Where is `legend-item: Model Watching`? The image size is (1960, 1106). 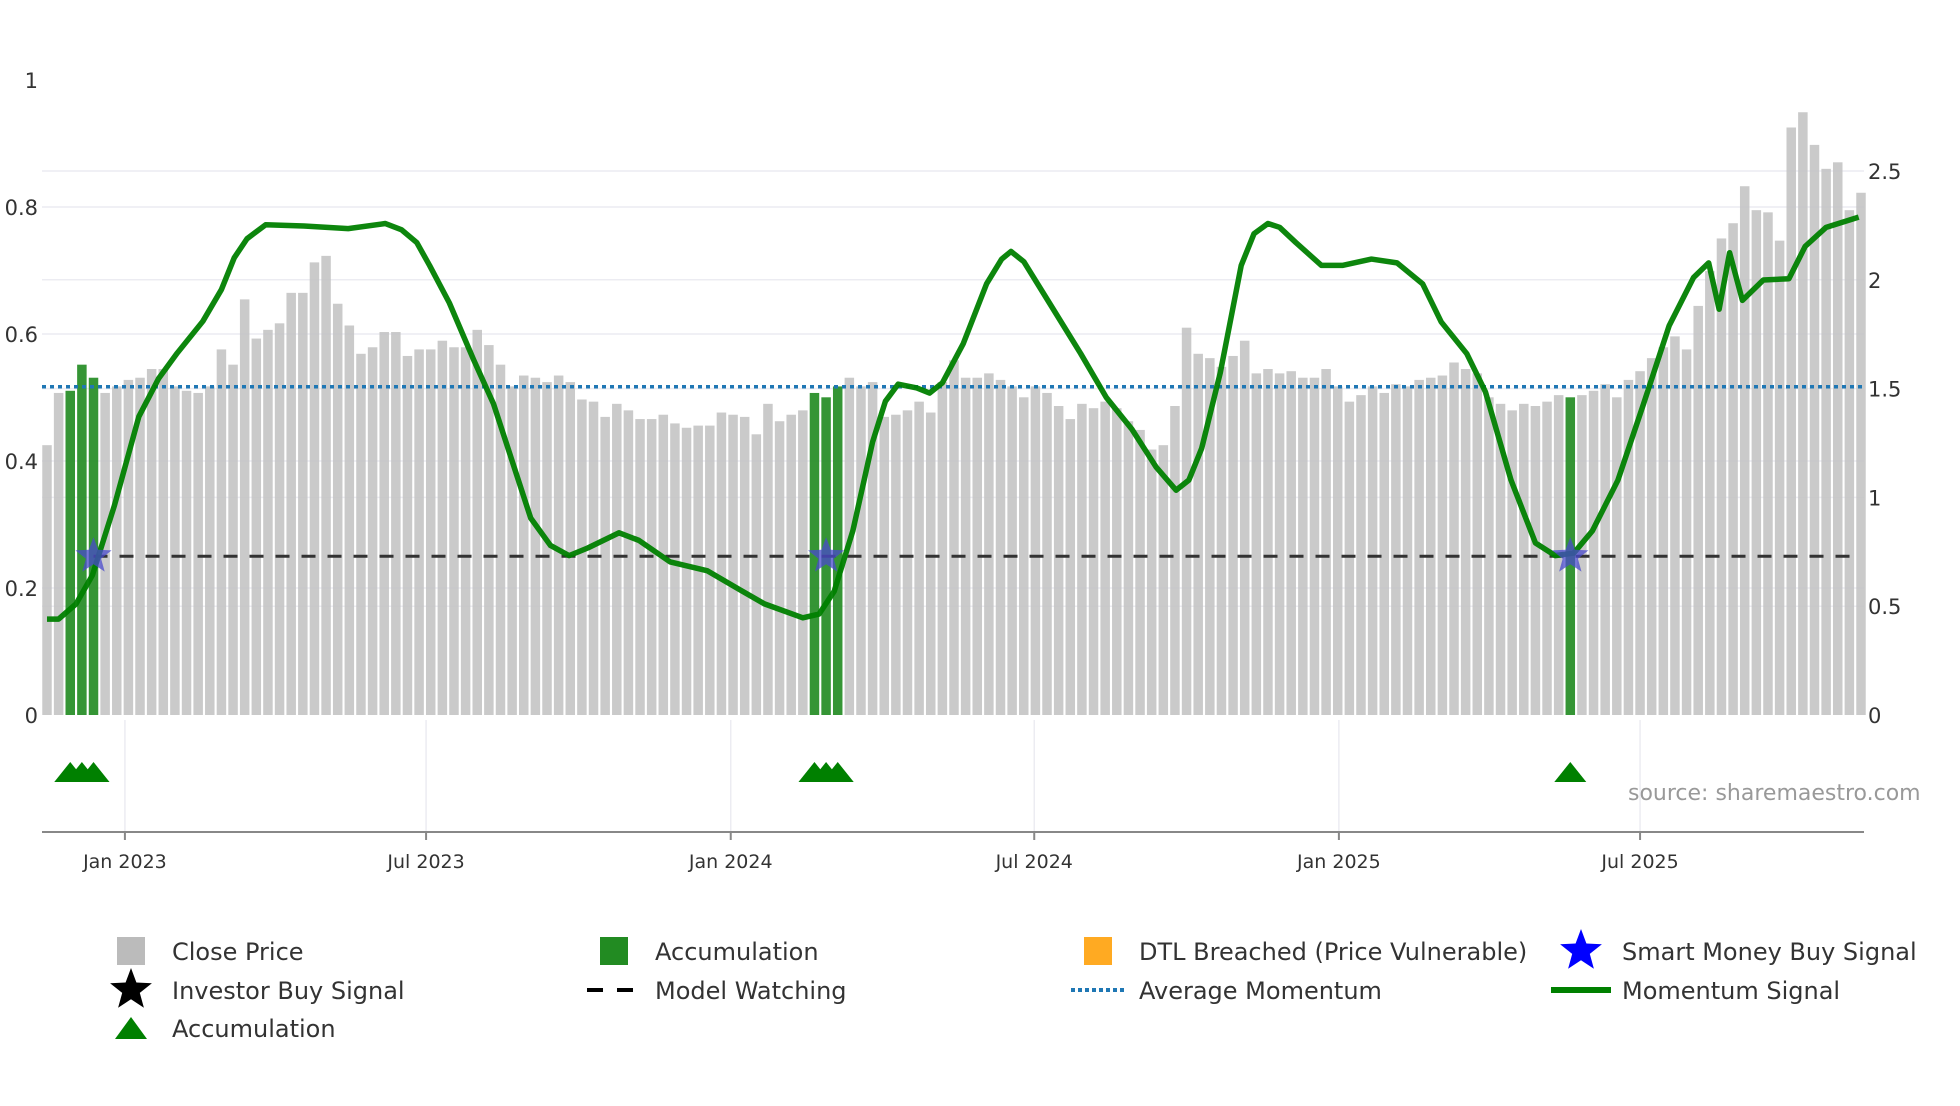 legend-item: Model Watching is located at coordinates (717, 991).